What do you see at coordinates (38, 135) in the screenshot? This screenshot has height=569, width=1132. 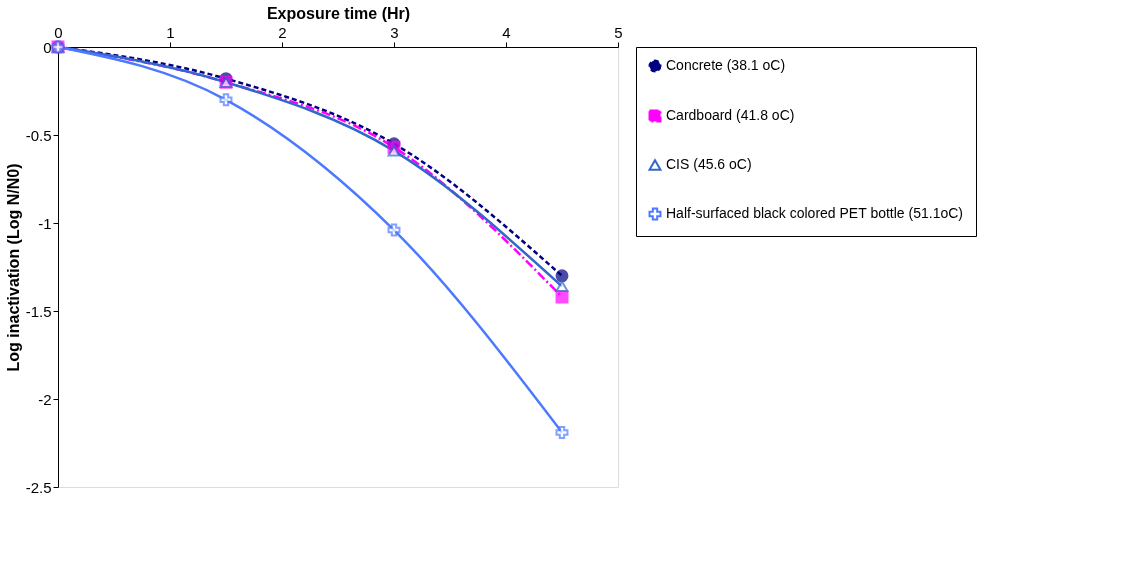 I see `y-tick-label: -0.5` at bounding box center [38, 135].